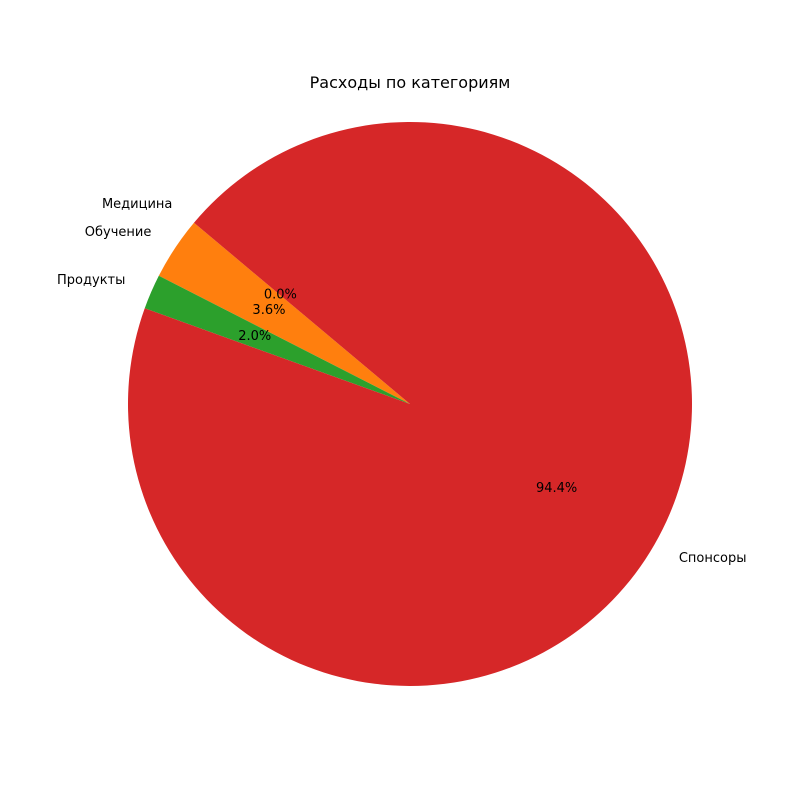 The height and width of the screenshot is (800, 800). Describe the element at coordinates (137, 204) in the screenshot. I see `slice-label-1: Медицина` at that location.